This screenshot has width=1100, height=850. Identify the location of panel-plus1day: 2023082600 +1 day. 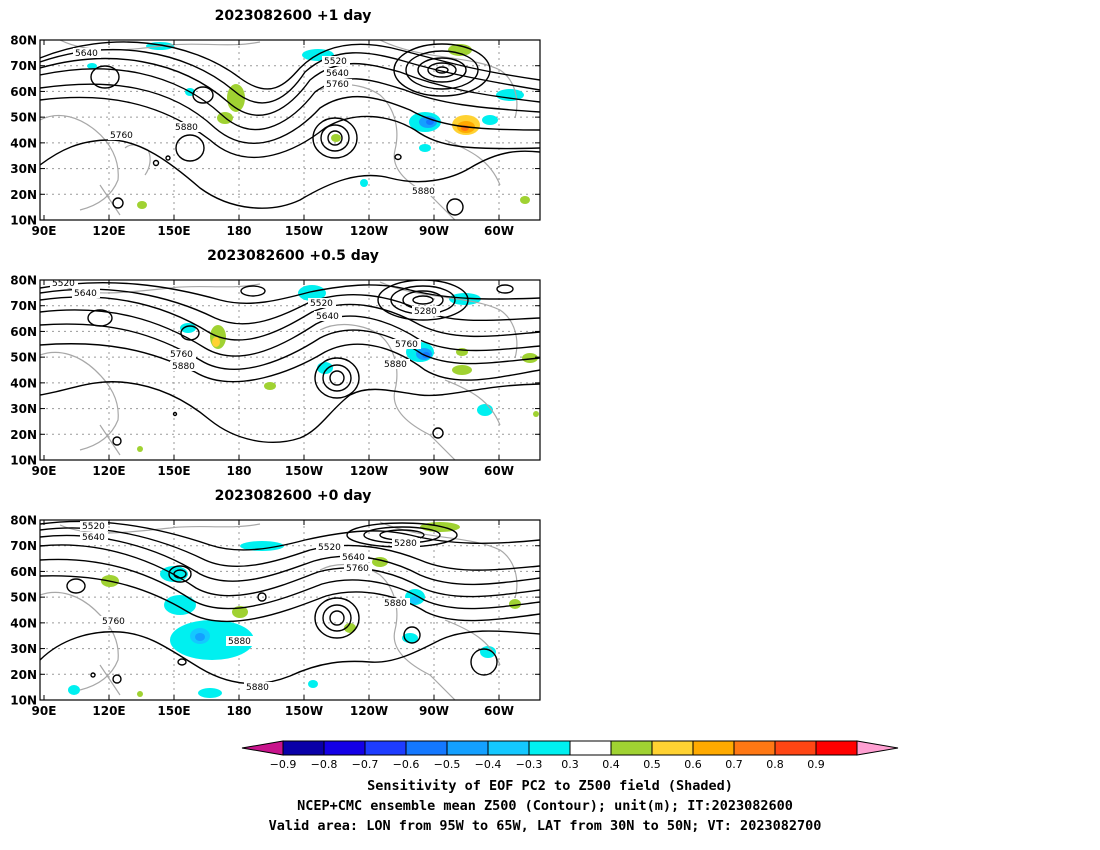
(290, 114).